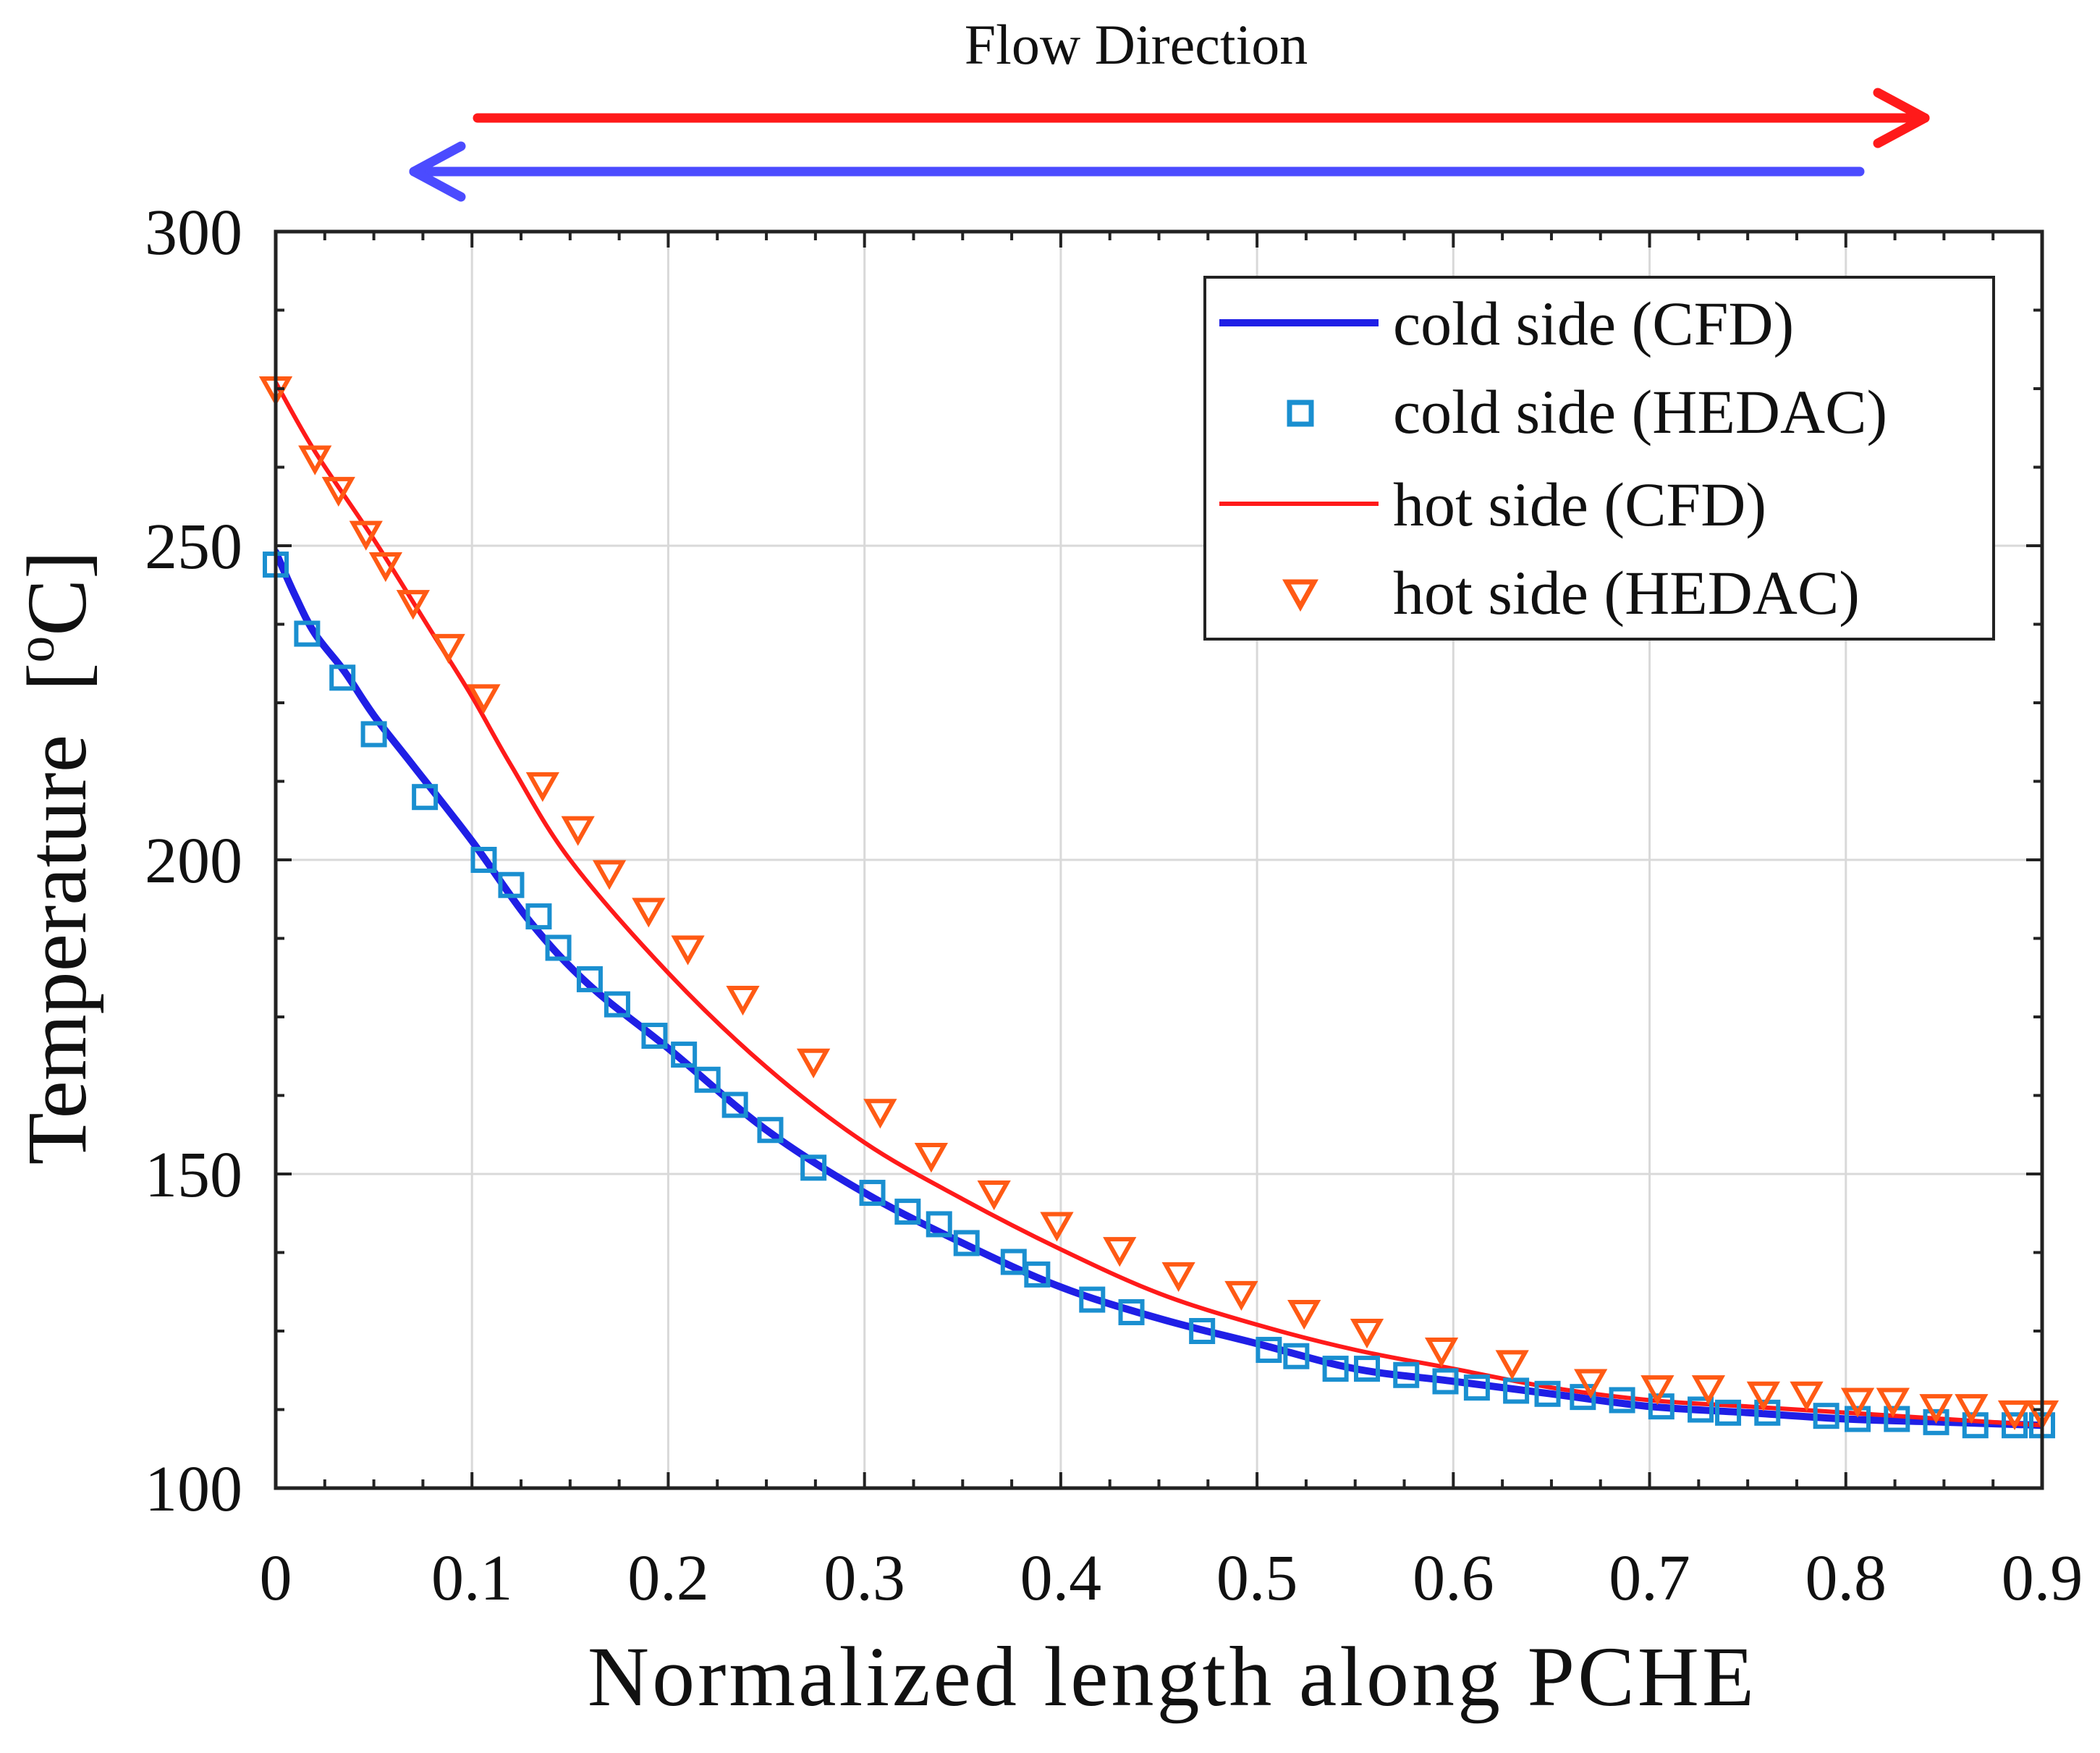 This screenshot has height=1753, width=2100. What do you see at coordinates (1137, 44) in the screenshot?
I see `flow-direction-label: Flow Direction` at bounding box center [1137, 44].